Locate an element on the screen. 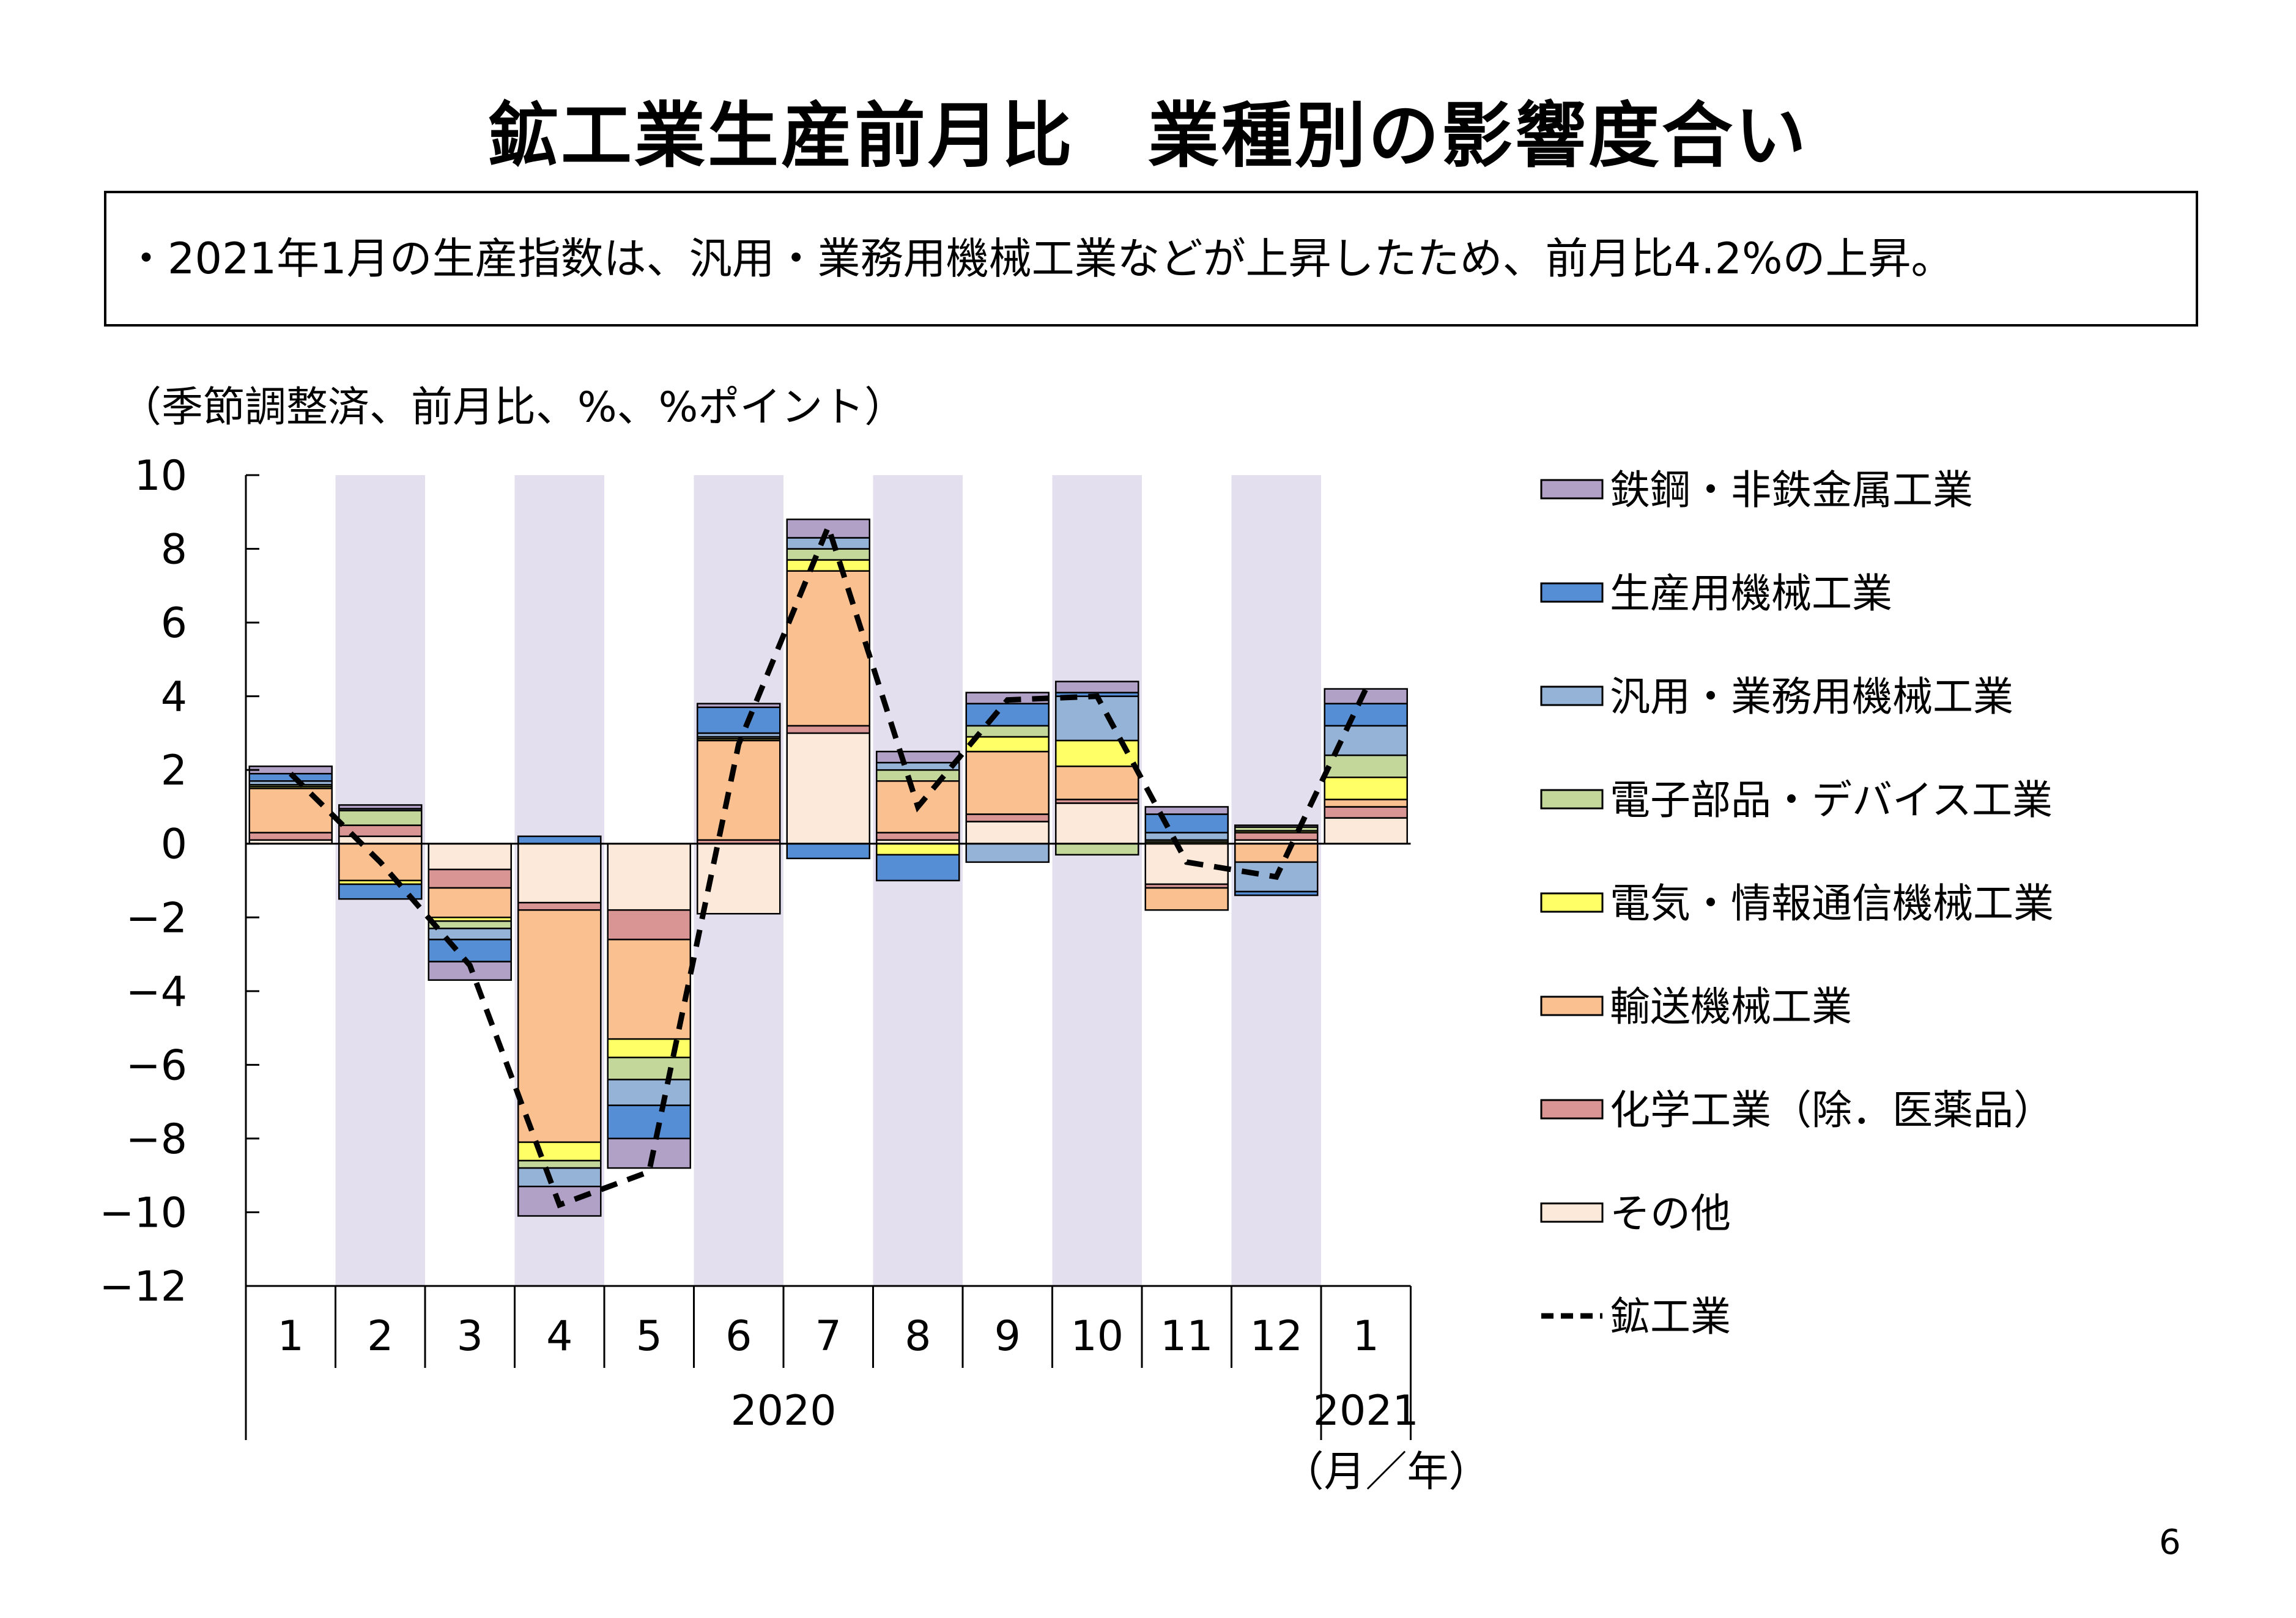 The image size is (2296, 1618). legend-label: 鉱工業 is located at coordinates (1670, 1316).